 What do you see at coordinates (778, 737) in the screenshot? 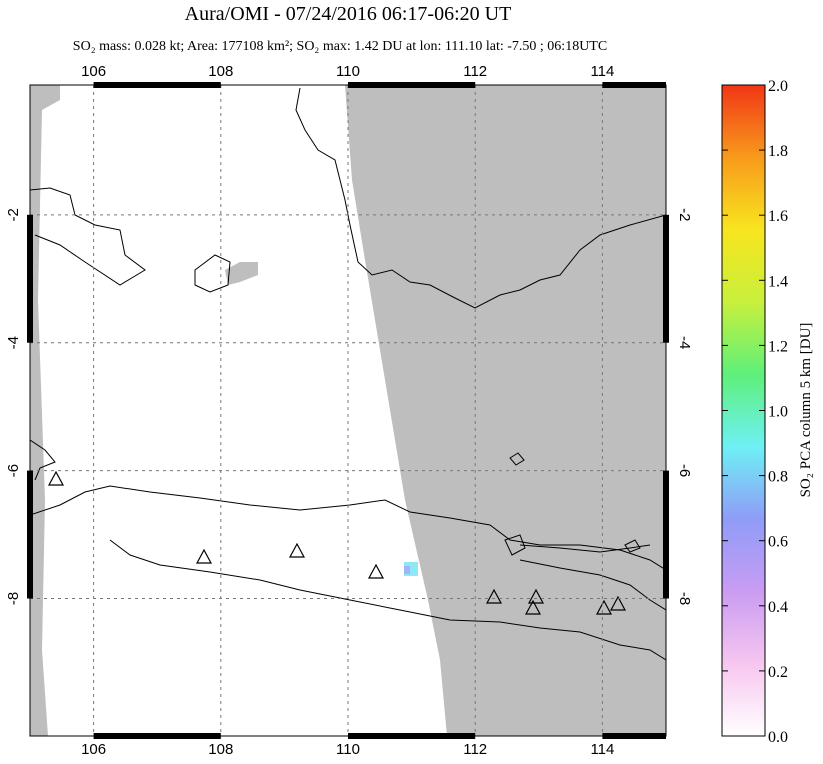
I see `colorbar-tick-label: 0.0` at bounding box center [778, 737].